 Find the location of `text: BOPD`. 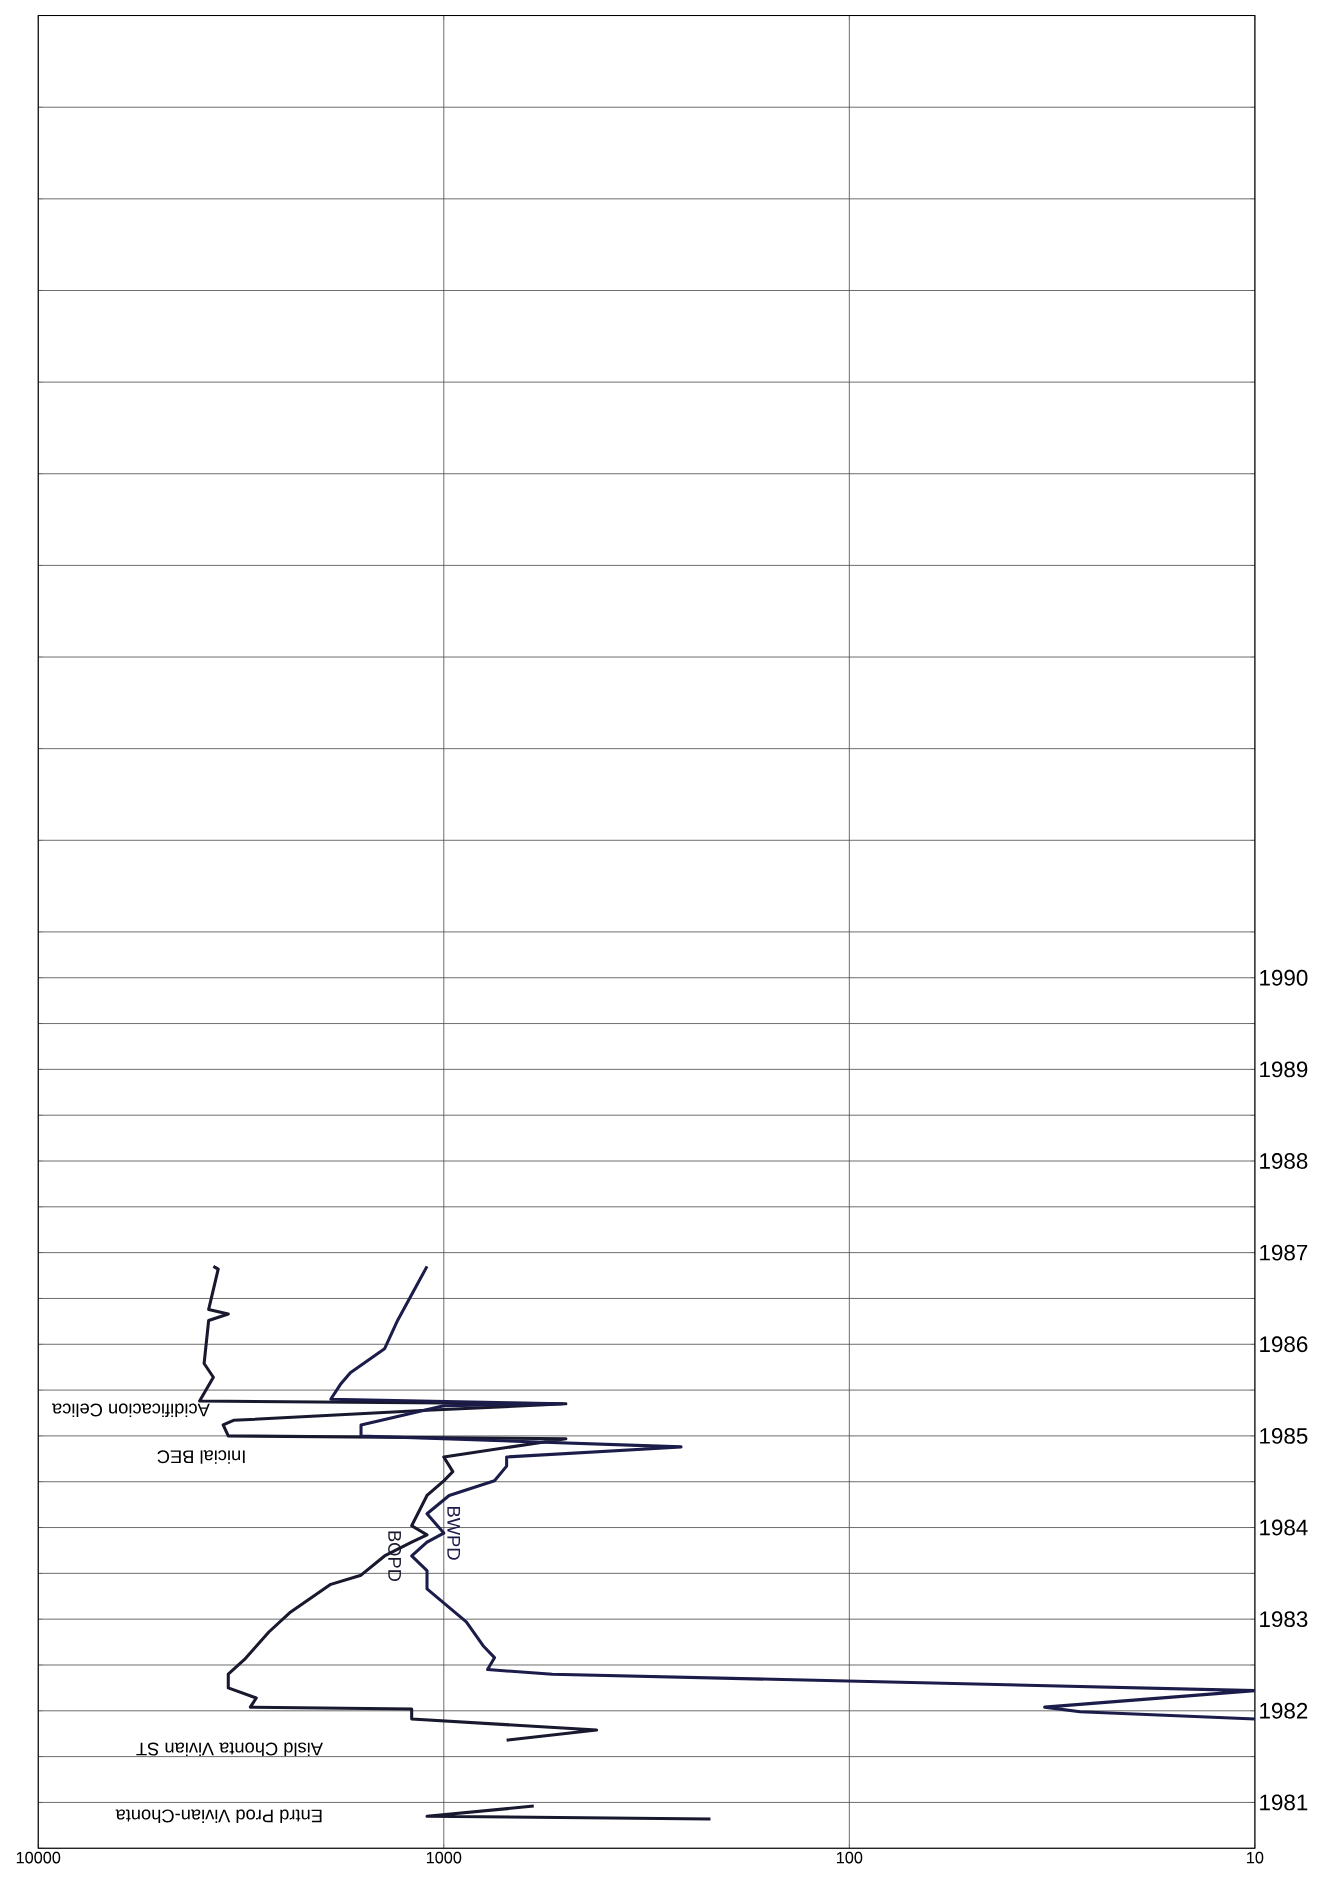

text: BOPD is located at coordinates (395, 1556).